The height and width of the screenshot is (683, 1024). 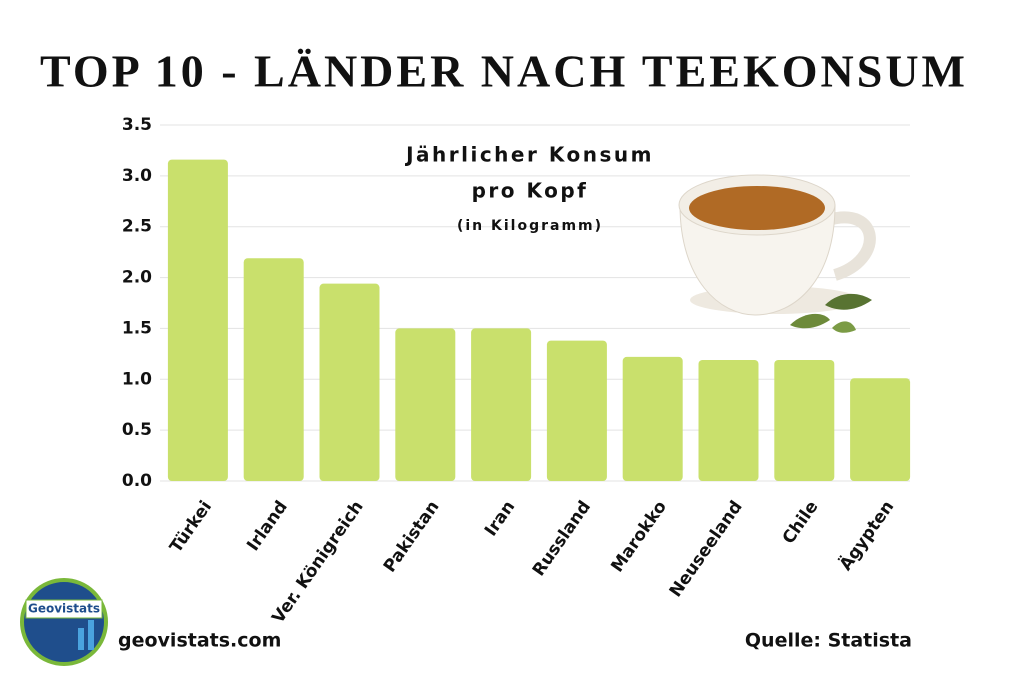 I want to click on y-tick-label: 1.5, so click(x=137, y=328).